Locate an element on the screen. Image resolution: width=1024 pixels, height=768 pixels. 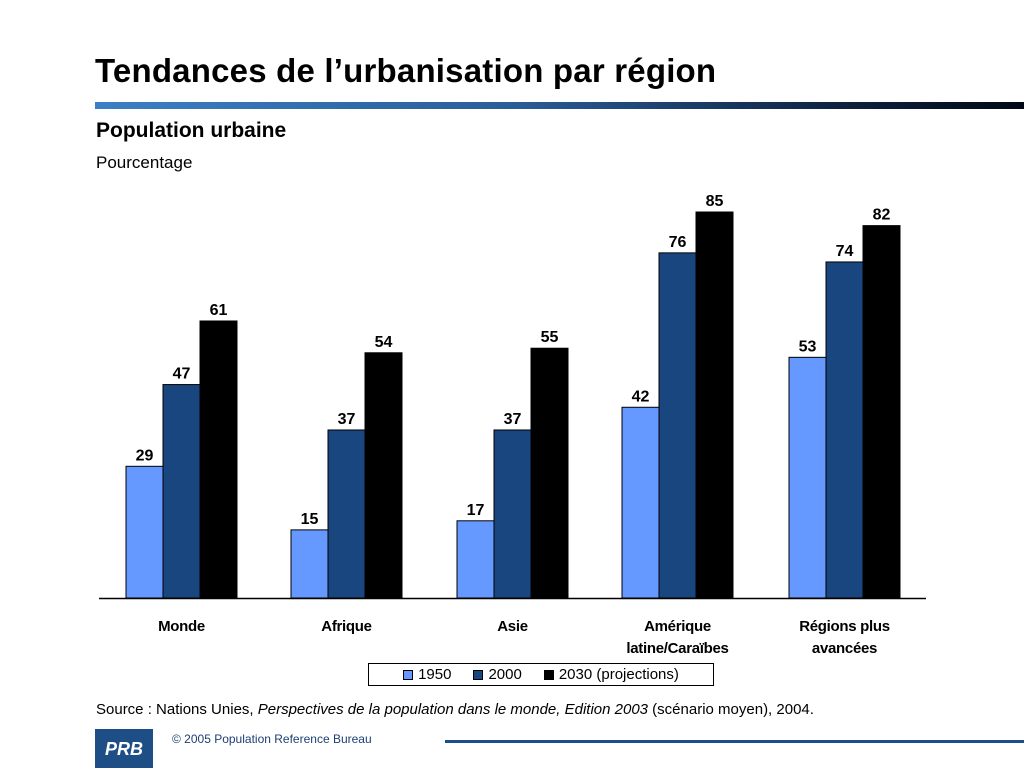
legend-item-1950: 1950 is located at coordinates (427, 674).